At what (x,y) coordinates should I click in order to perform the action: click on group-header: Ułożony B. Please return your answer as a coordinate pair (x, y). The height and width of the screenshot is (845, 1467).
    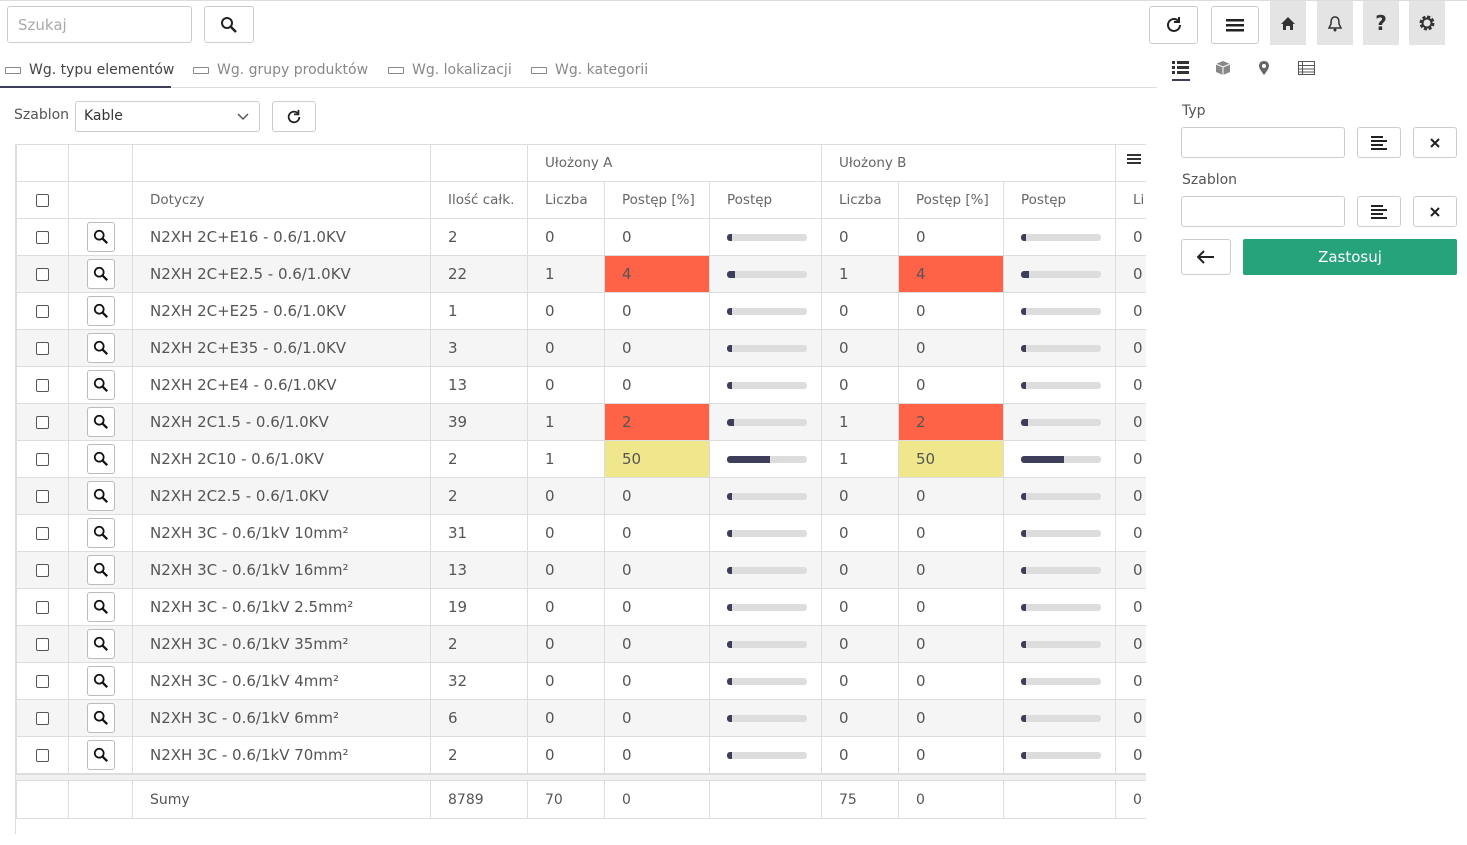
    Looking at the image, I should click on (968, 163).